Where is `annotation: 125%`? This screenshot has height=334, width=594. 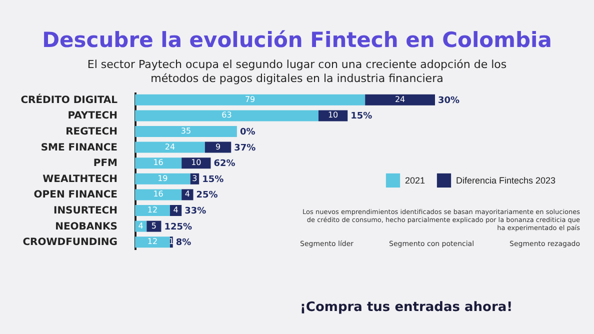
annotation: 125% is located at coordinates (178, 227).